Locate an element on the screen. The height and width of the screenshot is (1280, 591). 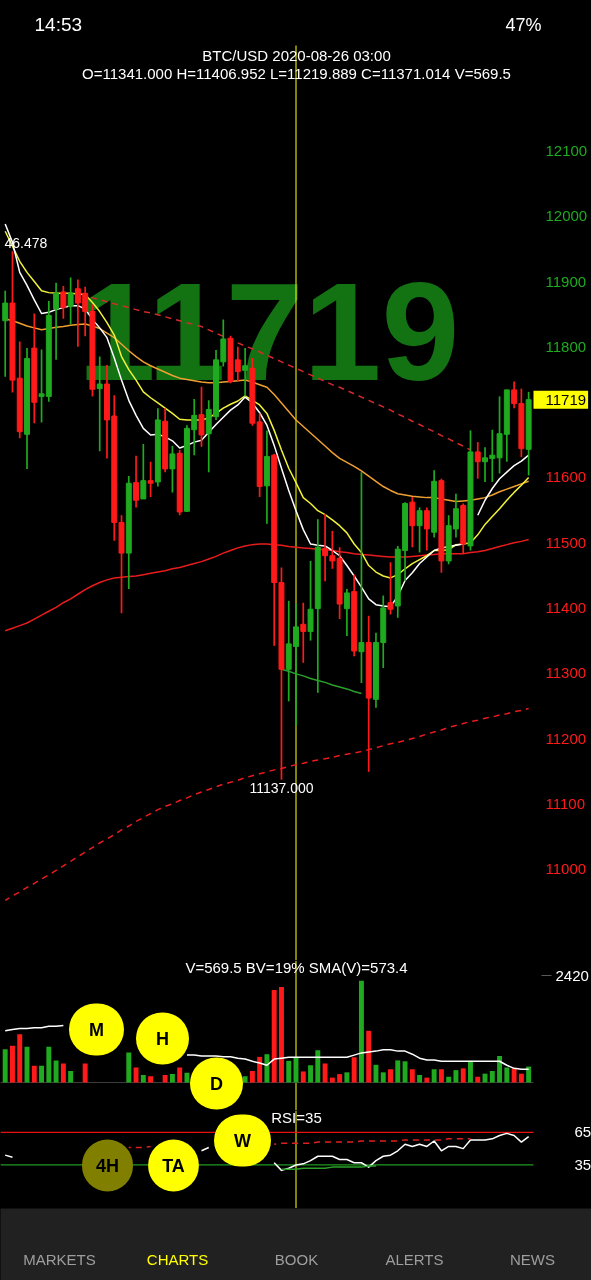
y-tick-label: 11200 is located at coordinates (566, 738).